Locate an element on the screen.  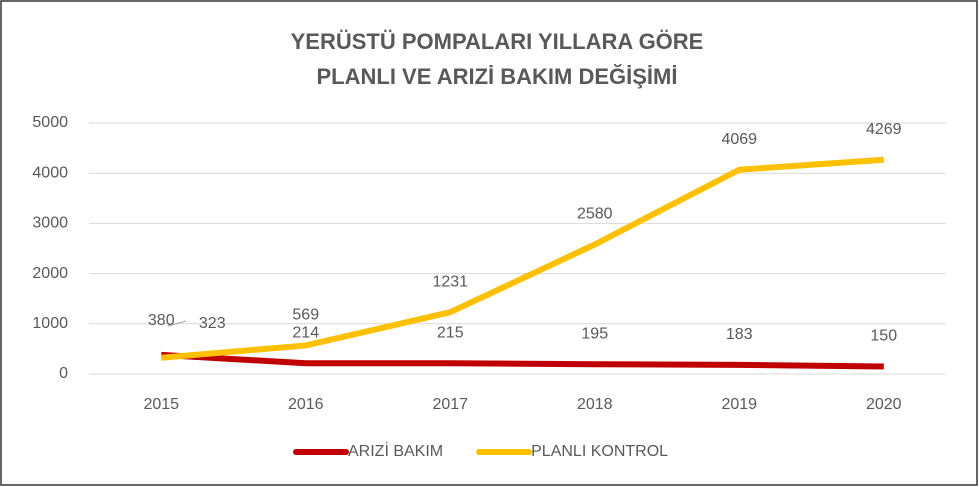
y-tick-label: 2000 is located at coordinates (50, 273).